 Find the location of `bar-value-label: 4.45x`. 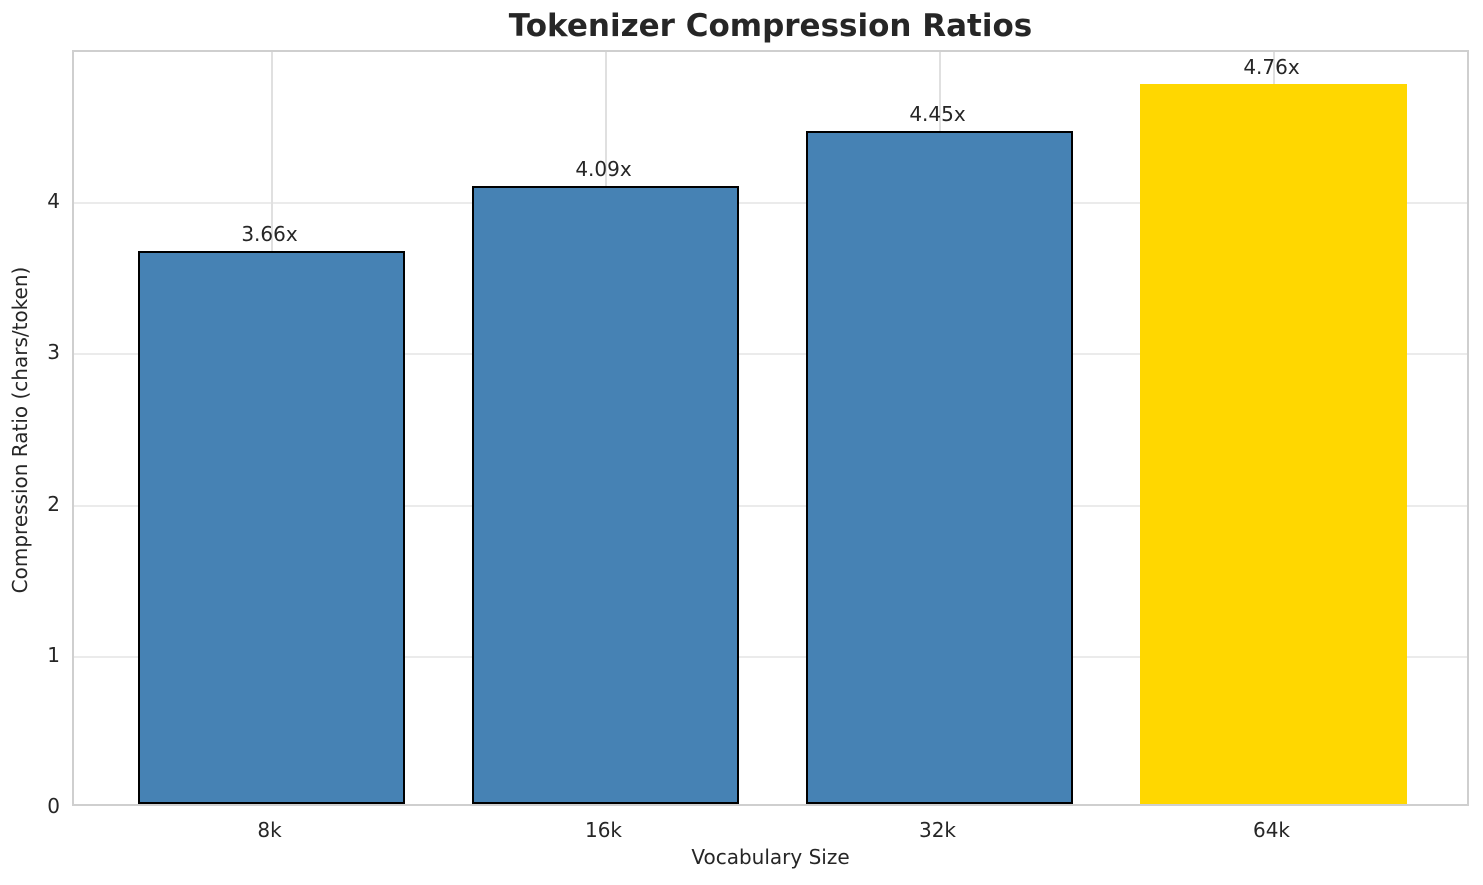

bar-value-label: 4.45x is located at coordinates (937, 114).